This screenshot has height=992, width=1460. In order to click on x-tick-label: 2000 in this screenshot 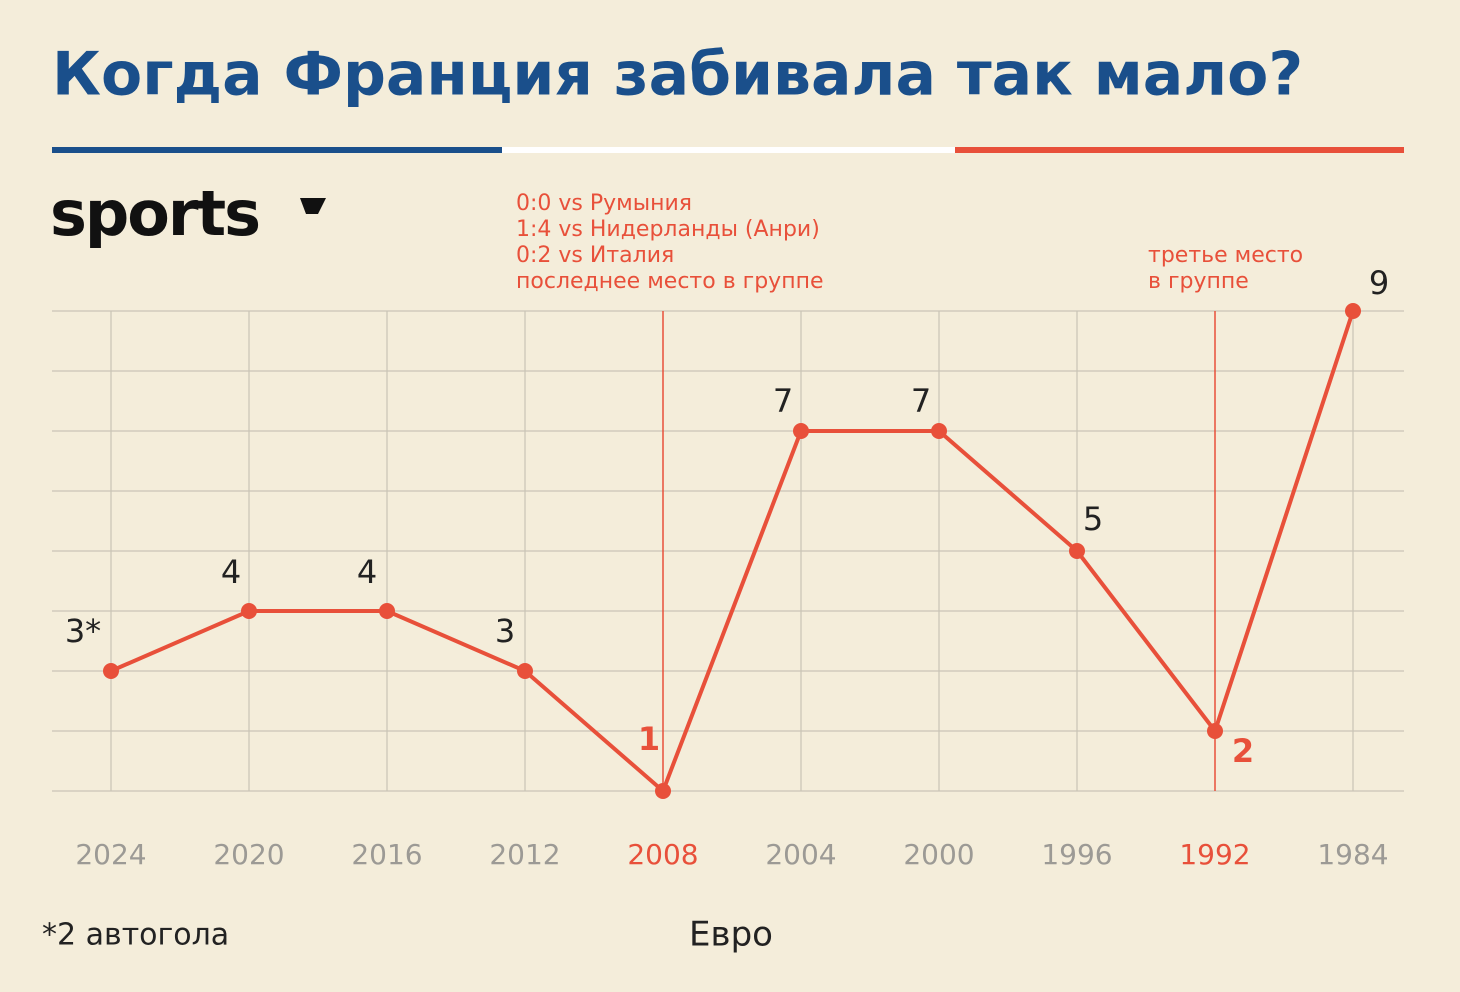, I will do `click(938, 854)`.